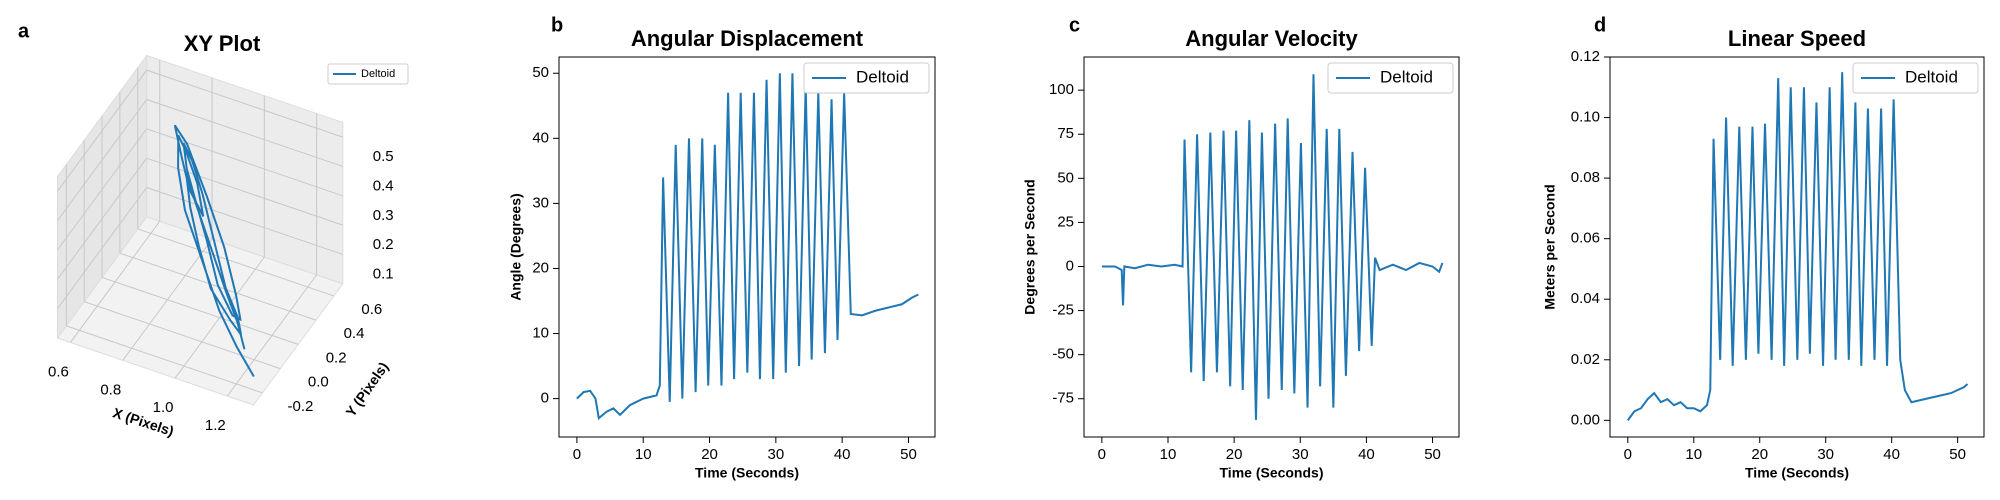 The height and width of the screenshot is (500, 2000). What do you see at coordinates (318, 382) in the screenshot?
I see `y-tick-label: 0.0` at bounding box center [318, 382].